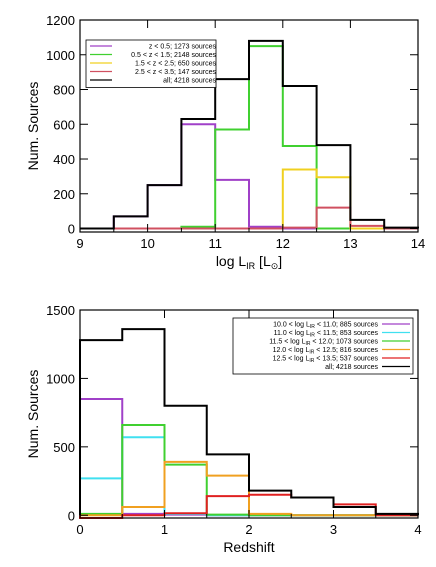 The image size is (436, 567). I want to click on y-tick-label-0-2: 400, so click(64, 159).